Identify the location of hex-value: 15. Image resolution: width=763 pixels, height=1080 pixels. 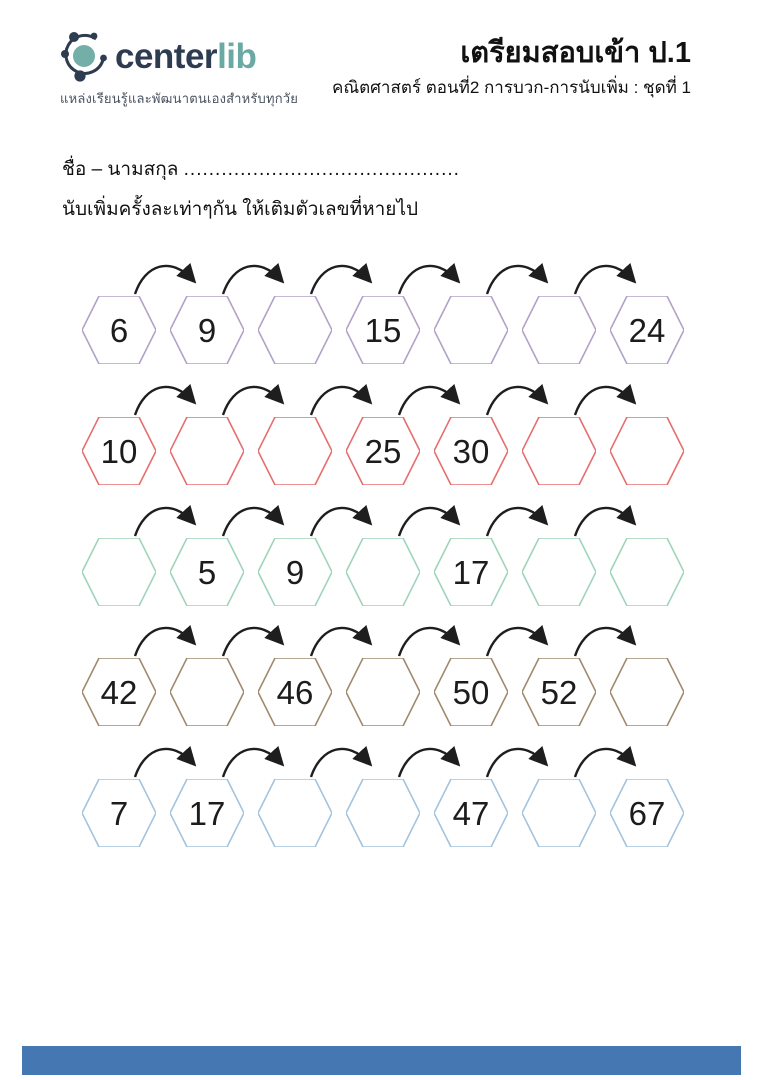
(383, 330).